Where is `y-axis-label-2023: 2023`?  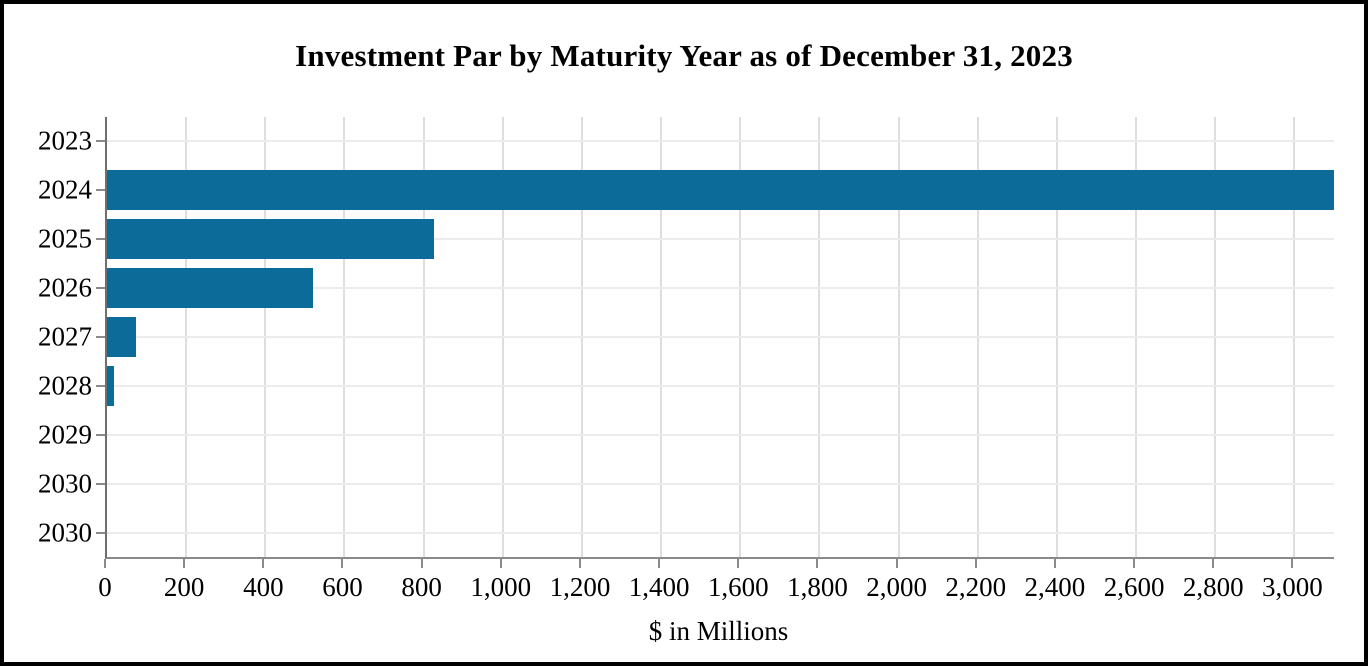
y-axis-label-2023: 2023 is located at coordinates (65, 140).